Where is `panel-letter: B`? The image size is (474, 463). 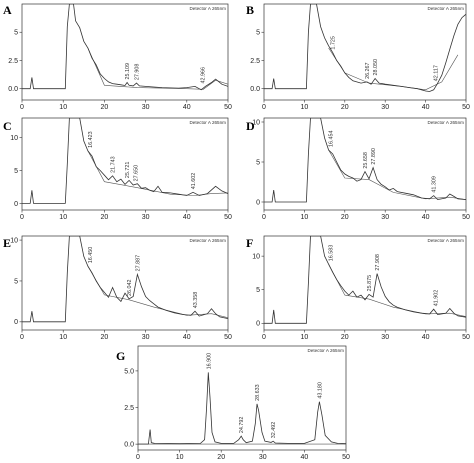
panel-letter: B is located at coordinates (250, 10).